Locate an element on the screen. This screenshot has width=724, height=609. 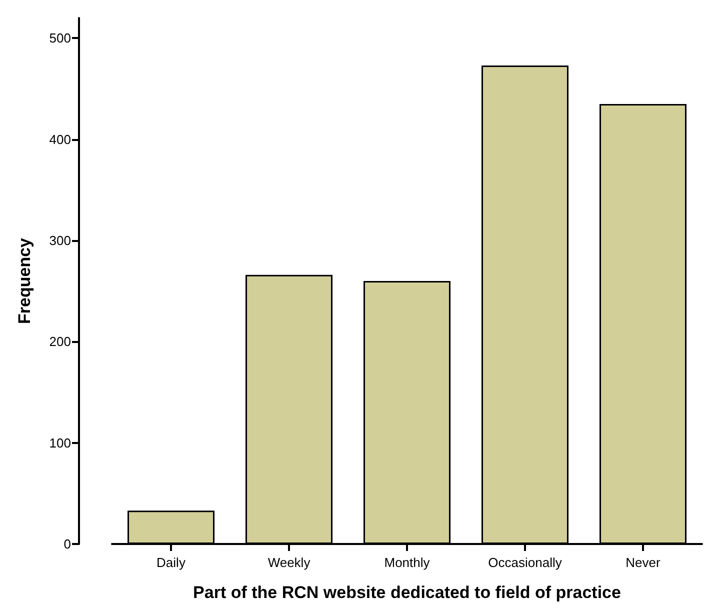
x-tick-label: Weekly is located at coordinates (289, 562).